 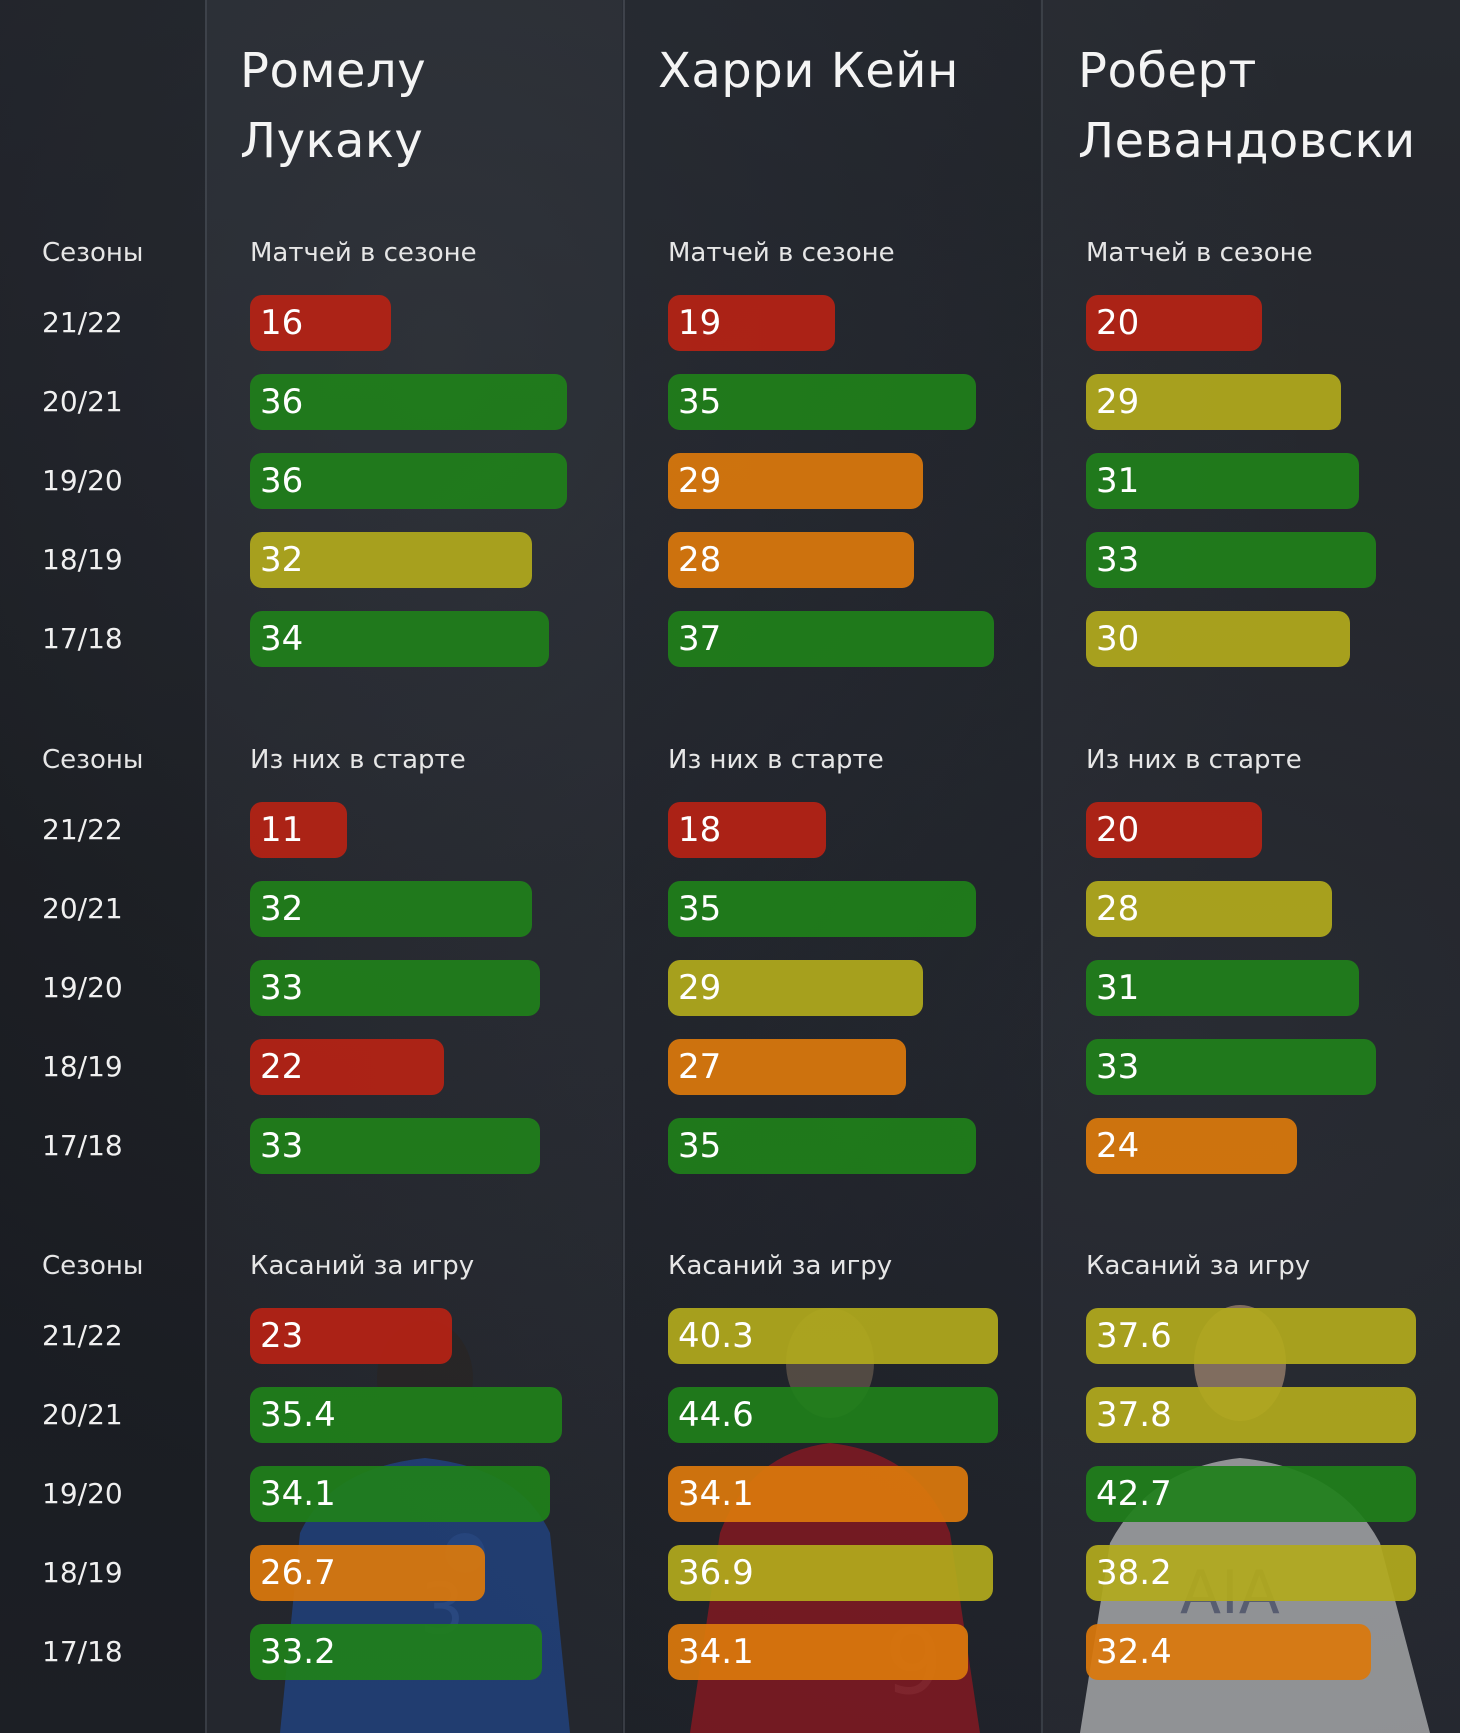 What do you see at coordinates (747, 830) in the screenshot?
I see `bar-value: 18` at bounding box center [747, 830].